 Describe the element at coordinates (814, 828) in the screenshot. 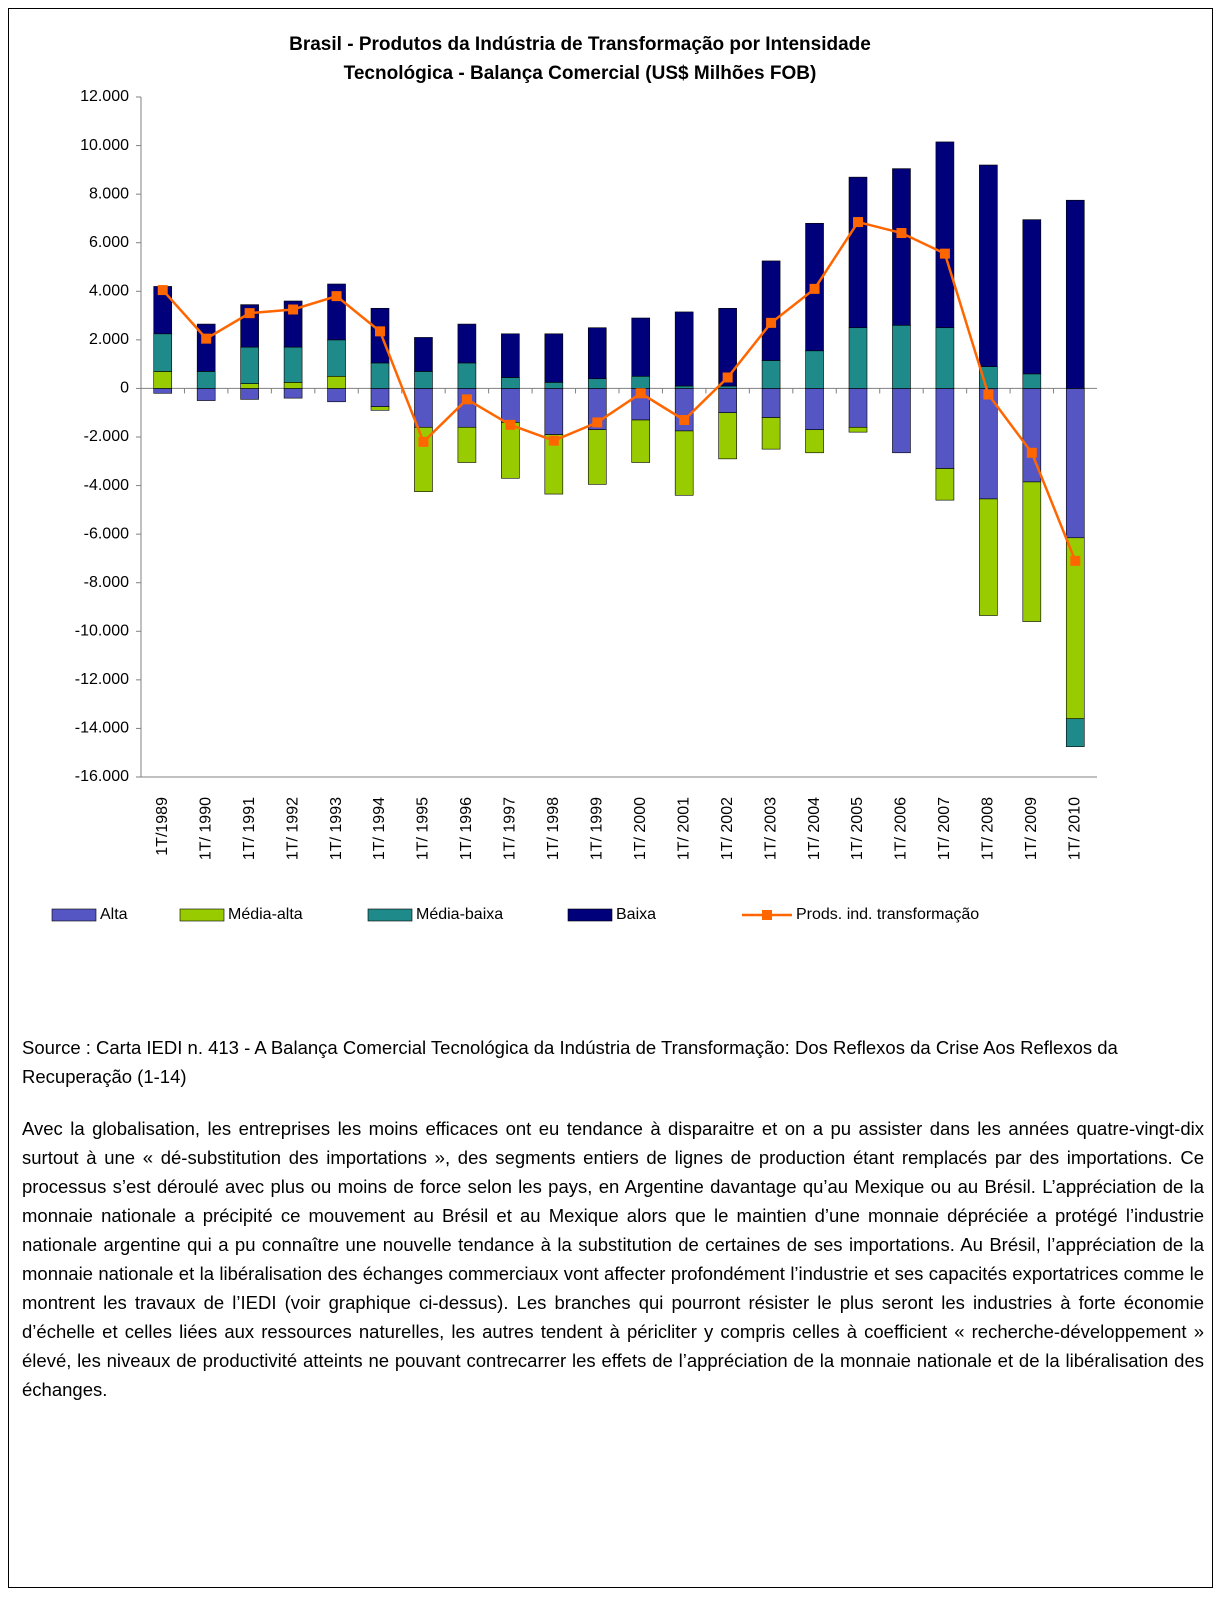

I see `x-tick-label: 1T/ 2004` at that location.